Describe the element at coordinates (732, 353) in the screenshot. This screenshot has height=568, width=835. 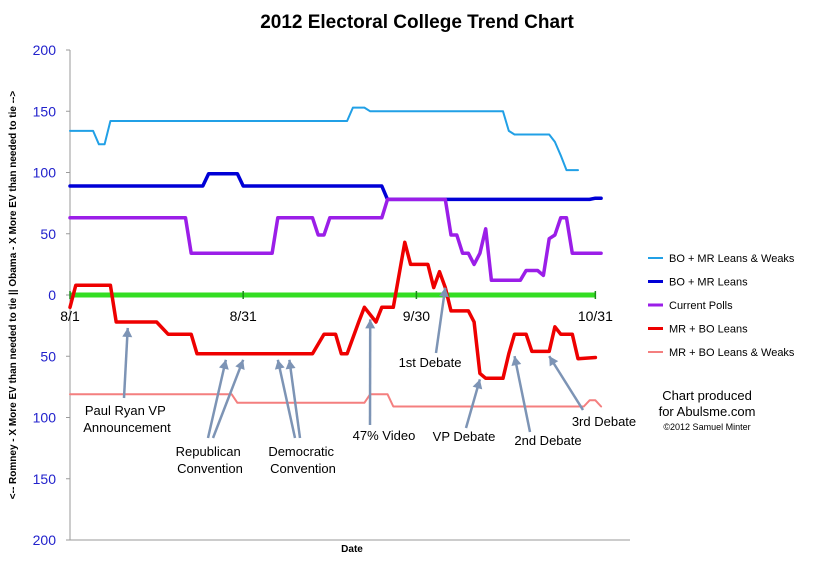
I see `legend-label: MR + BO Leans & Weaks` at that location.